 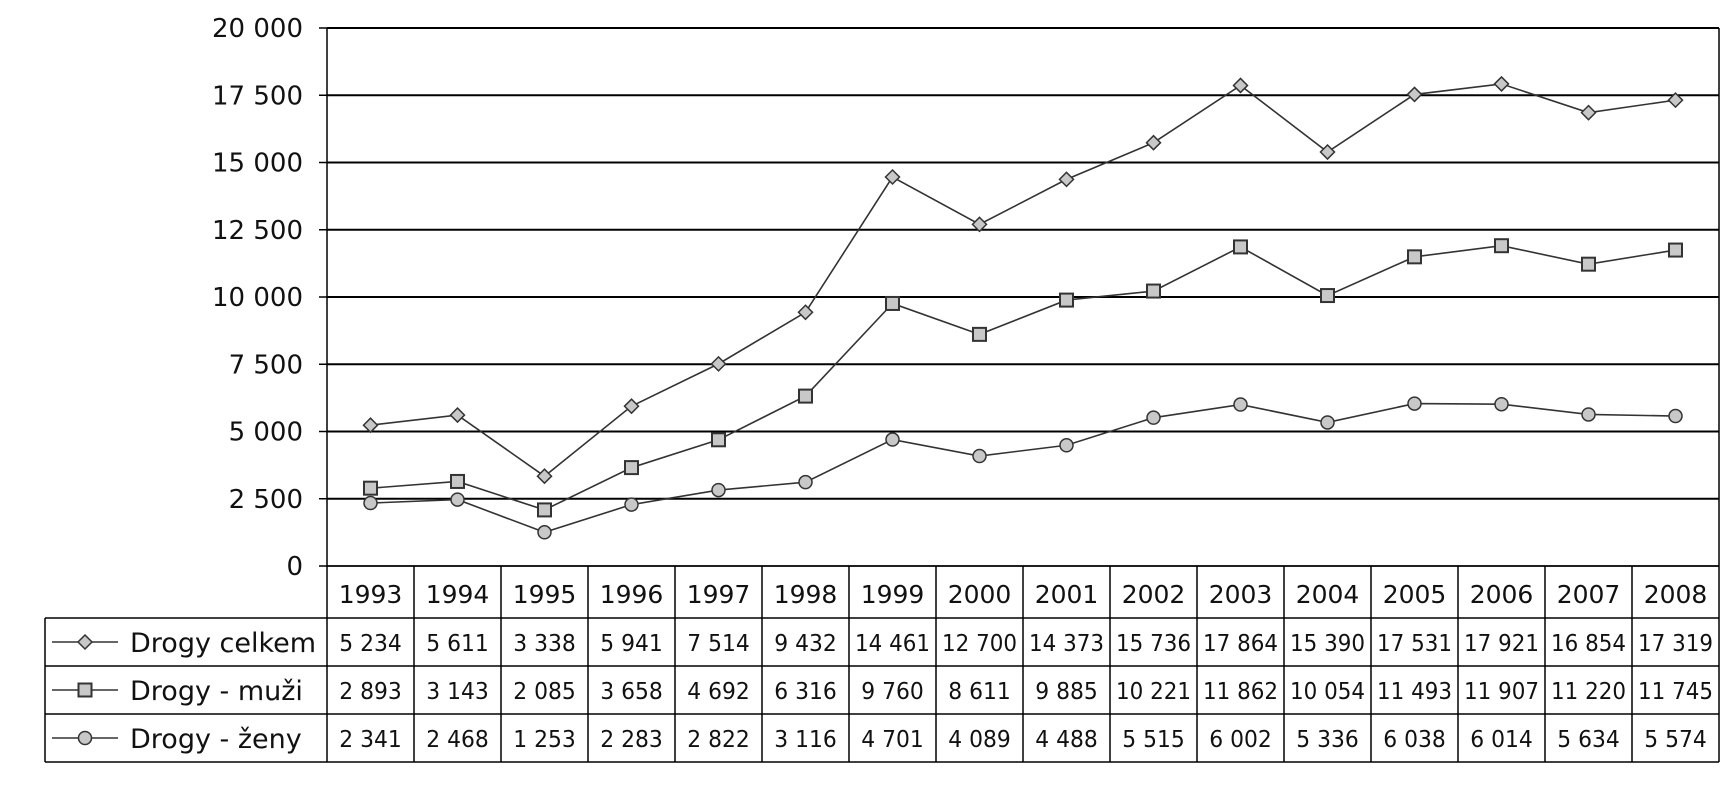 What do you see at coordinates (544, 692) in the screenshot?
I see `data-label-square: 2 085` at bounding box center [544, 692].